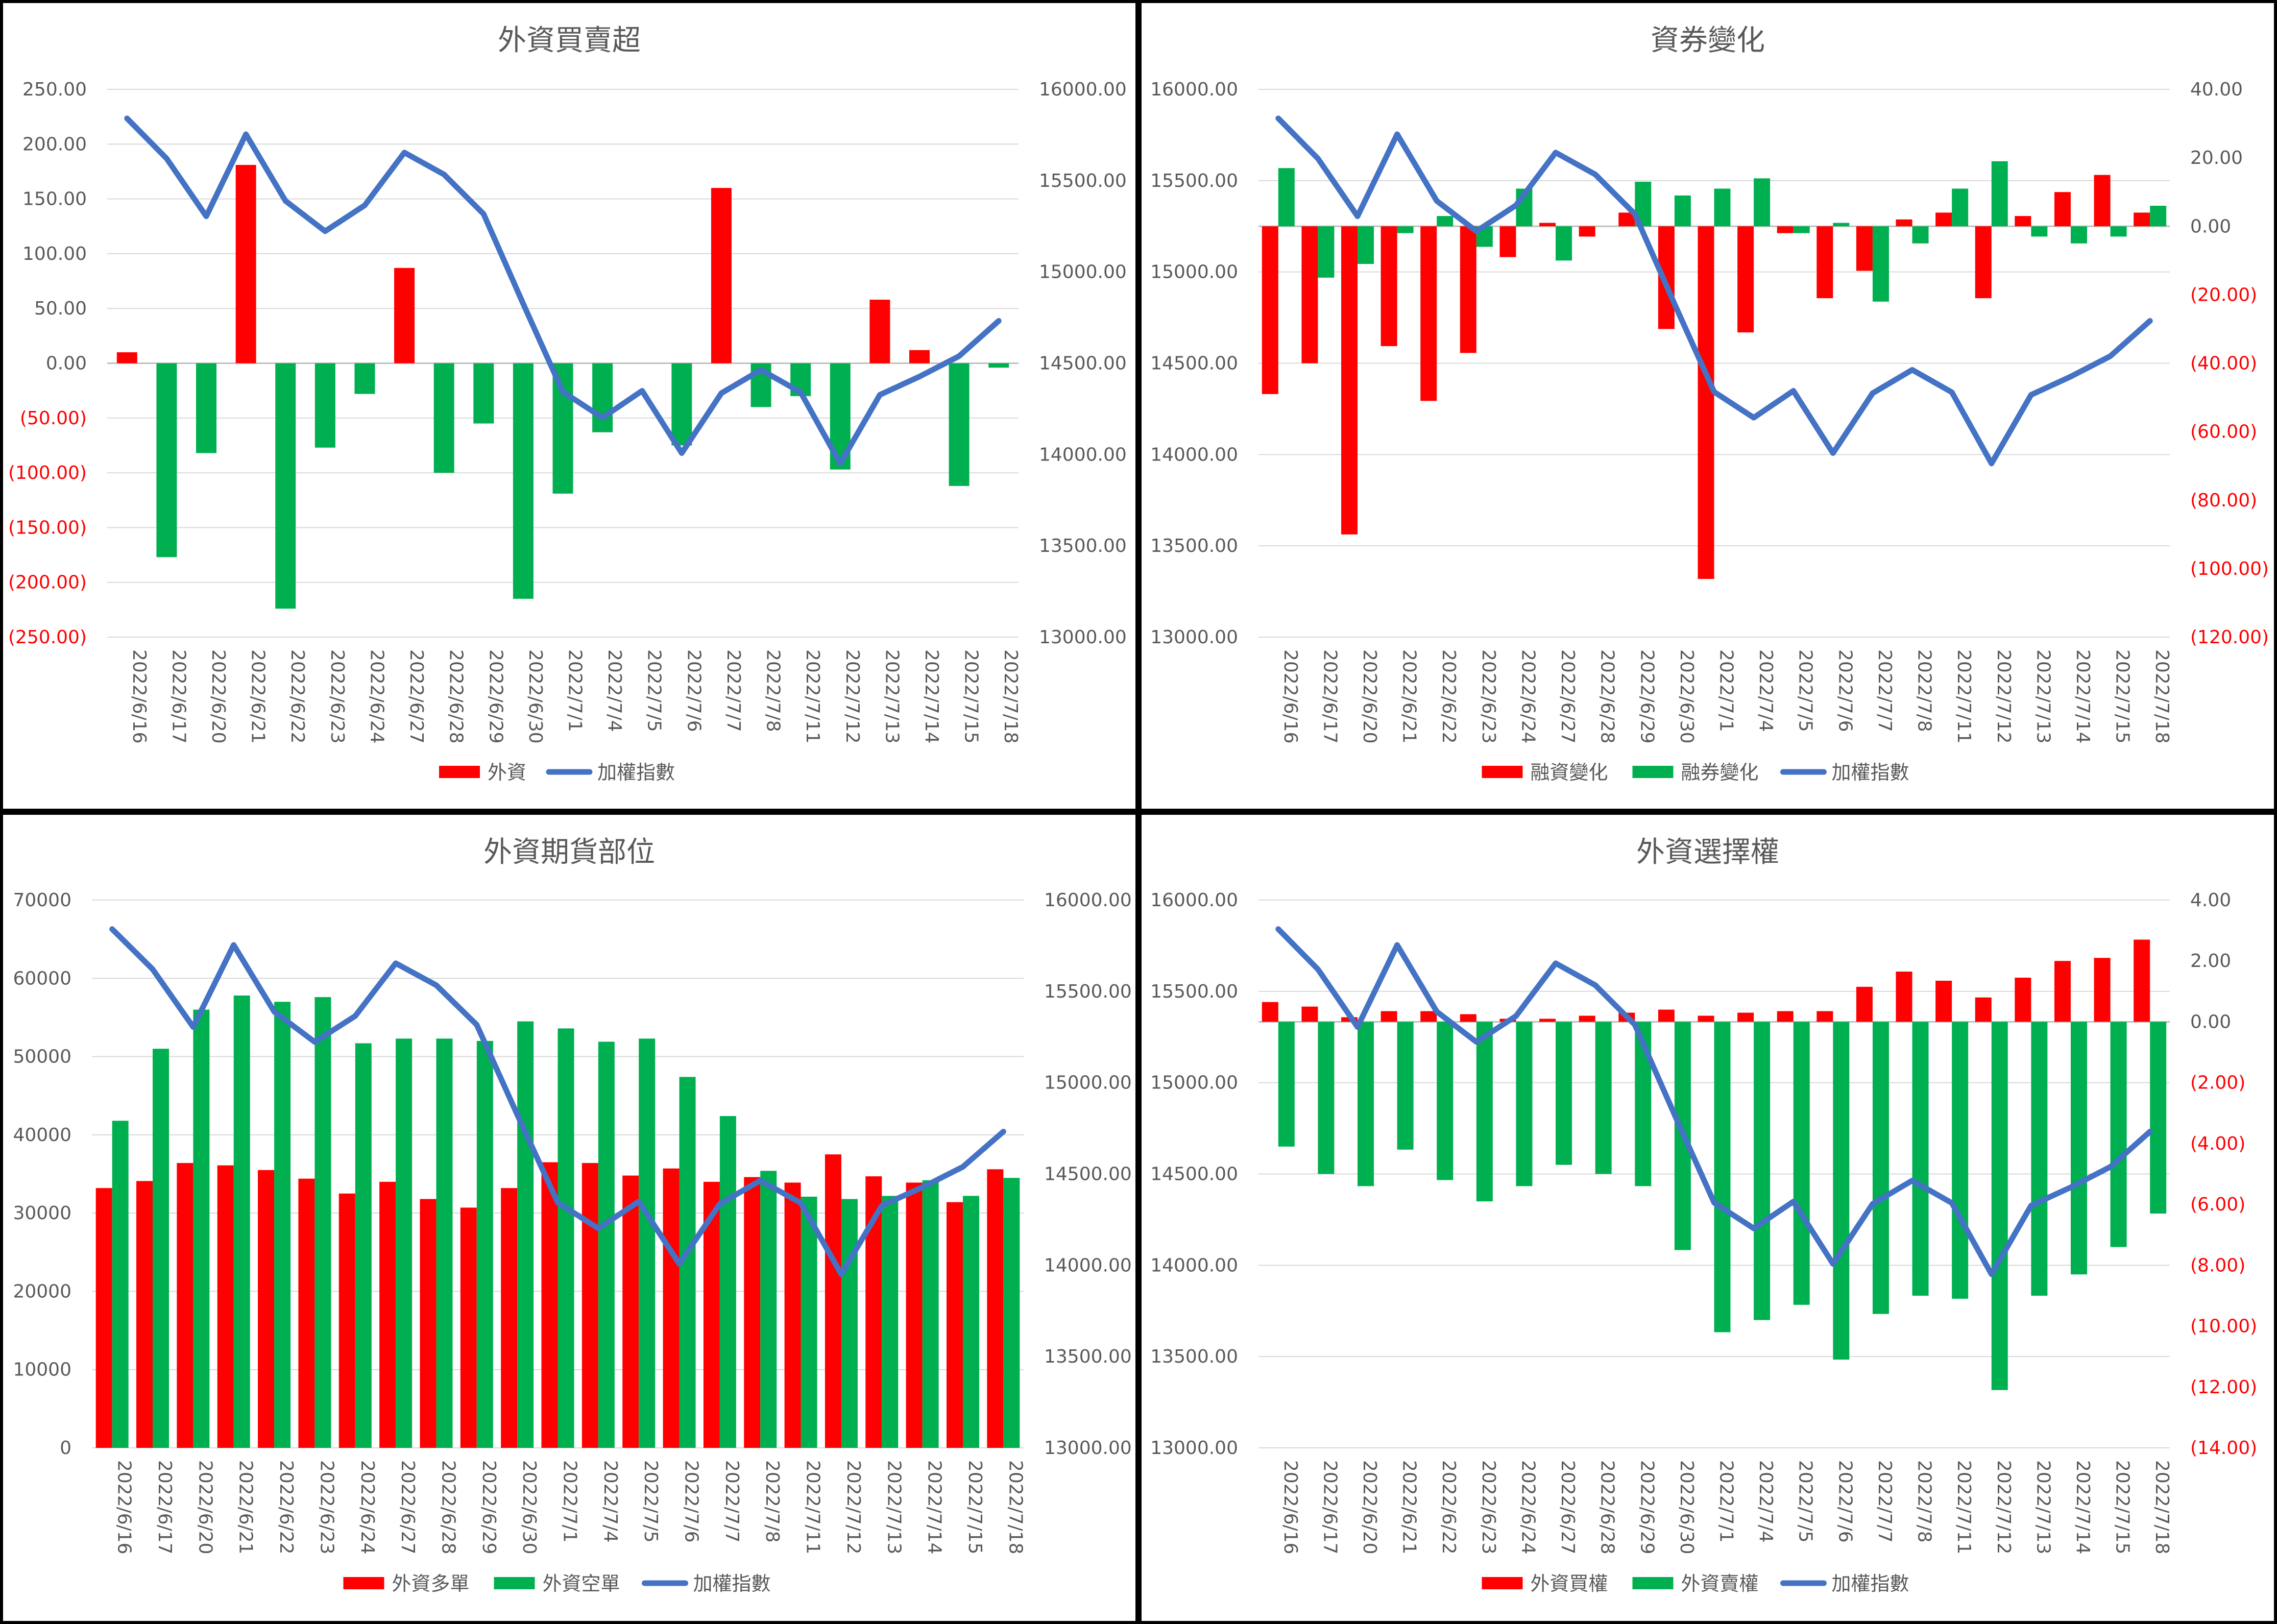  I want to click on y-right-tick-label: 13500.00, so click(1088, 1356).